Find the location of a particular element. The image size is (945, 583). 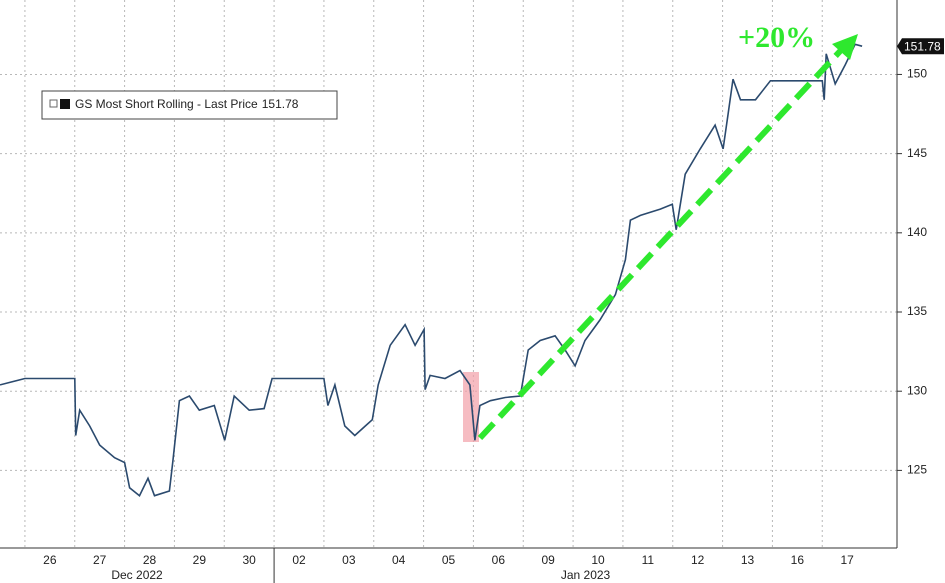

x-tick-label: 10 is located at coordinates (598, 560).